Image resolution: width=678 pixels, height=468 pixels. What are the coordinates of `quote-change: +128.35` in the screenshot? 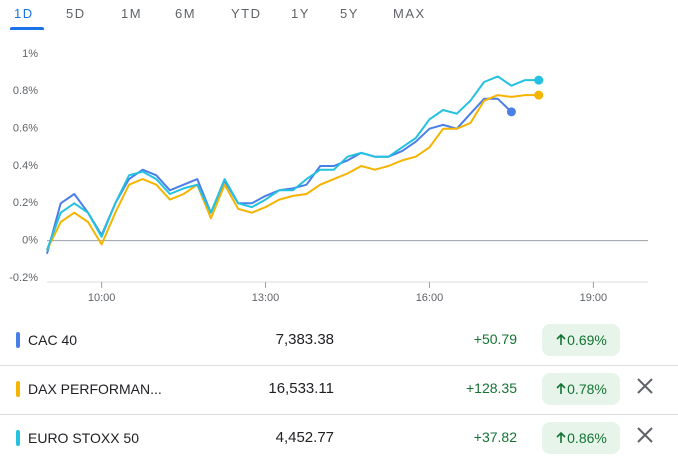 It's located at (491, 388).